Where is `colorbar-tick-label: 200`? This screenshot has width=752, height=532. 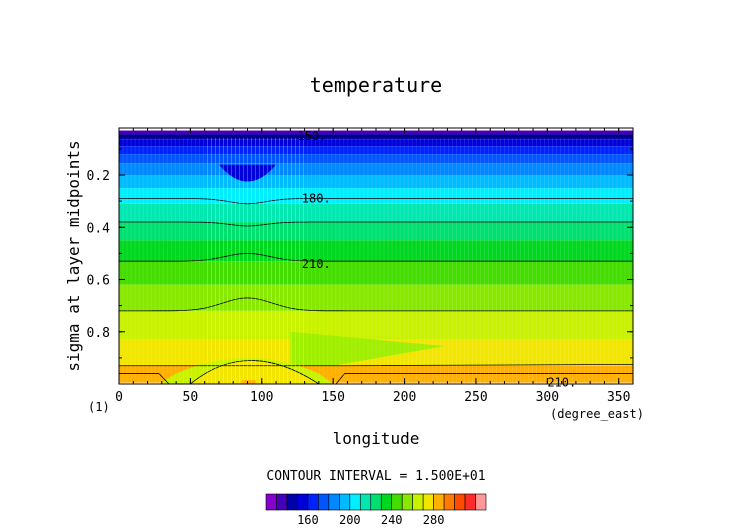
colorbar-tick-label: 200 is located at coordinates (350, 520).